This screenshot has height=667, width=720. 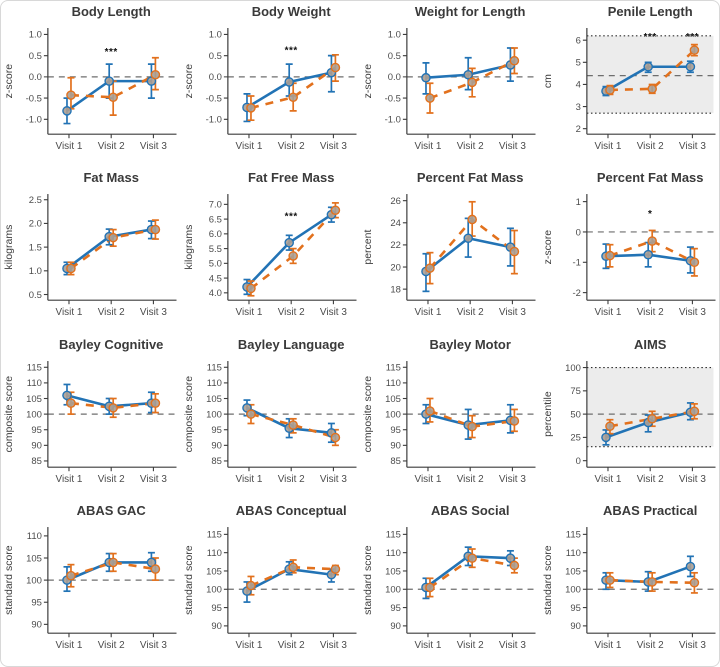 What do you see at coordinates (205, 247) in the screenshot?
I see `y-axis: 4.0 4.5 5.0 5.5 6.0 6.5 7.0 kilograms` at bounding box center [205, 247].